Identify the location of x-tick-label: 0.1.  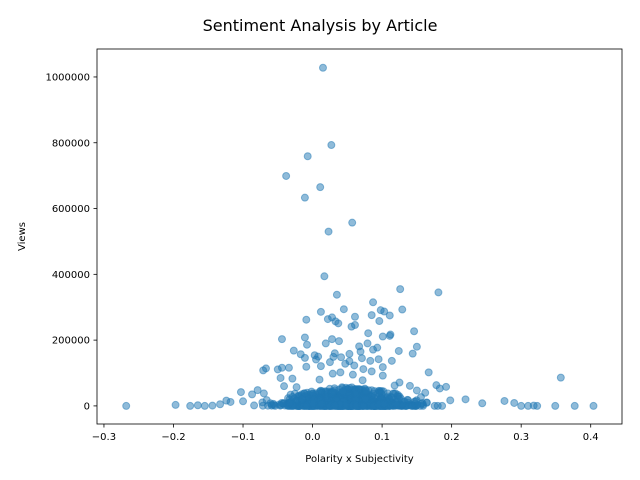
(382, 437).